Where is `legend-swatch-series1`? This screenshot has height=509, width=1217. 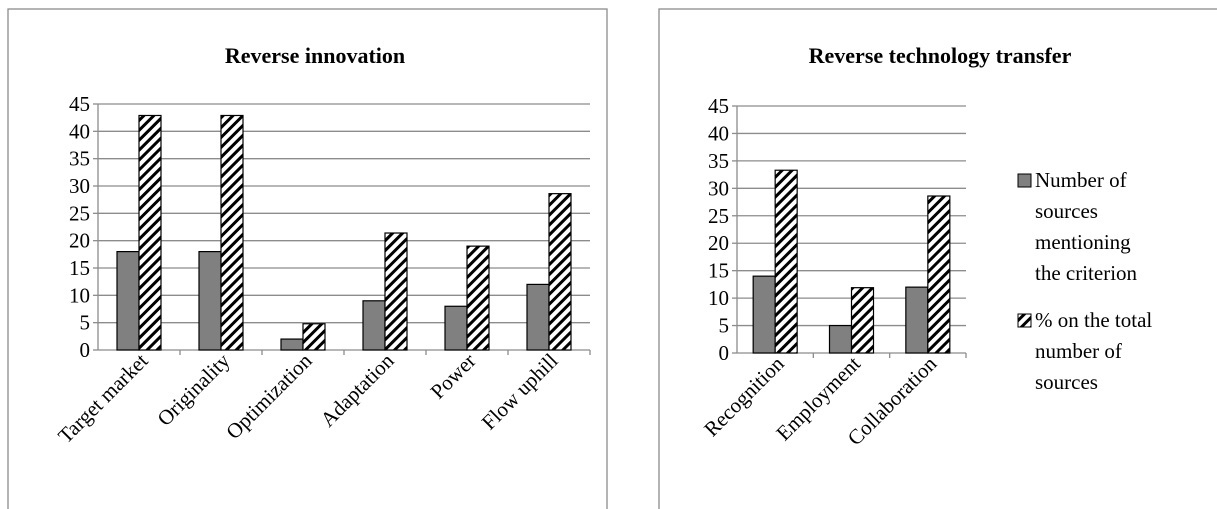 legend-swatch-series1 is located at coordinates (1024, 180).